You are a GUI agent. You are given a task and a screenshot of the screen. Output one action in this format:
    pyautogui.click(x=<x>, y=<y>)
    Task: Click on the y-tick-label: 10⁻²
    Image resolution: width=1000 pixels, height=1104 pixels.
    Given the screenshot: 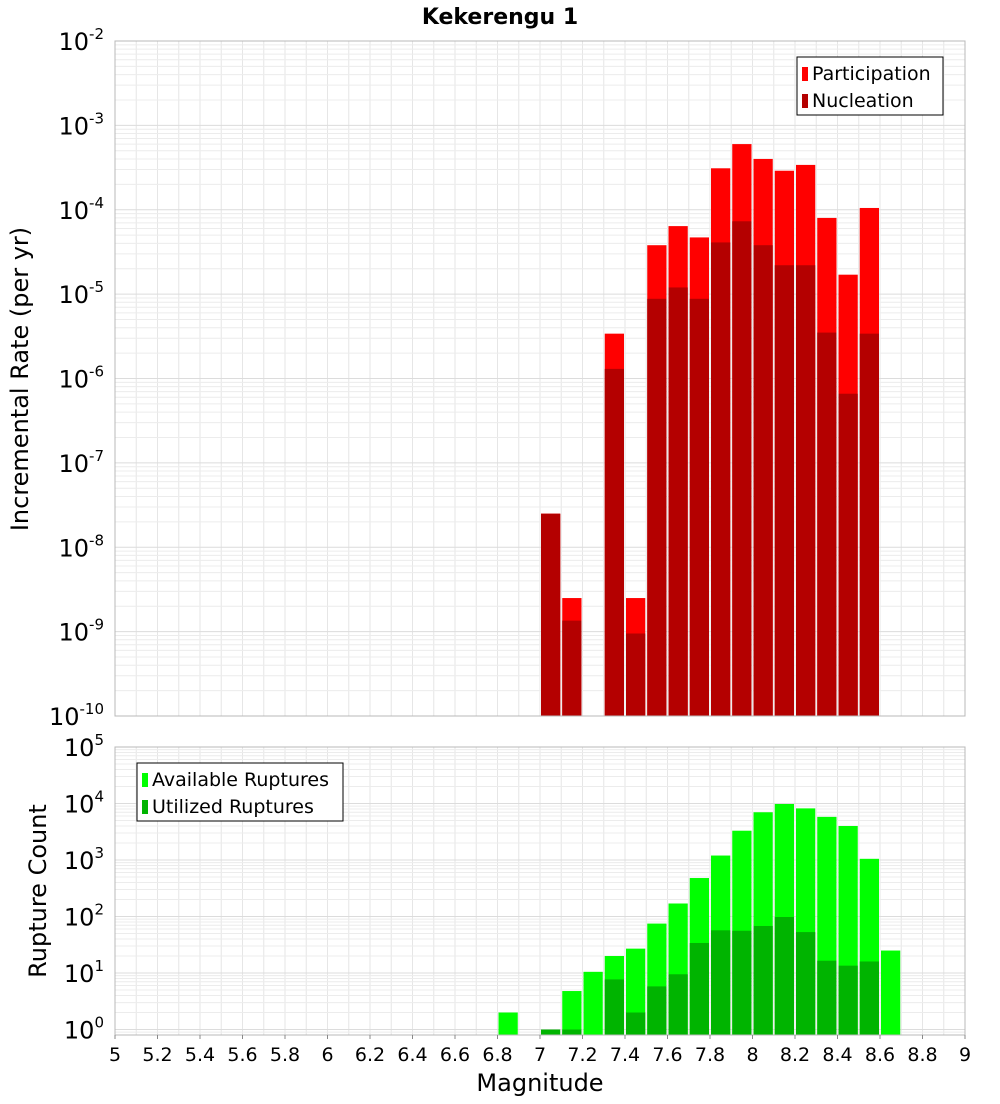 What is the action you would take?
    pyautogui.click(x=81, y=40)
    